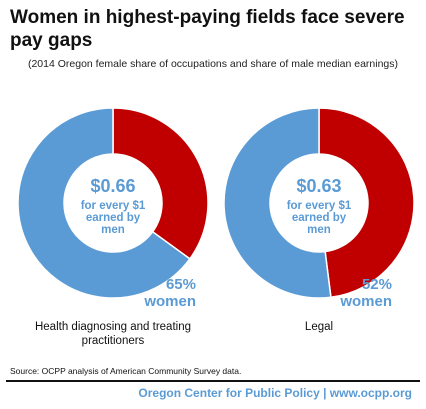 The height and width of the screenshot is (409, 426). What do you see at coordinates (113, 327) in the screenshot?
I see `category-label: Health diagnosing and treating` at bounding box center [113, 327].